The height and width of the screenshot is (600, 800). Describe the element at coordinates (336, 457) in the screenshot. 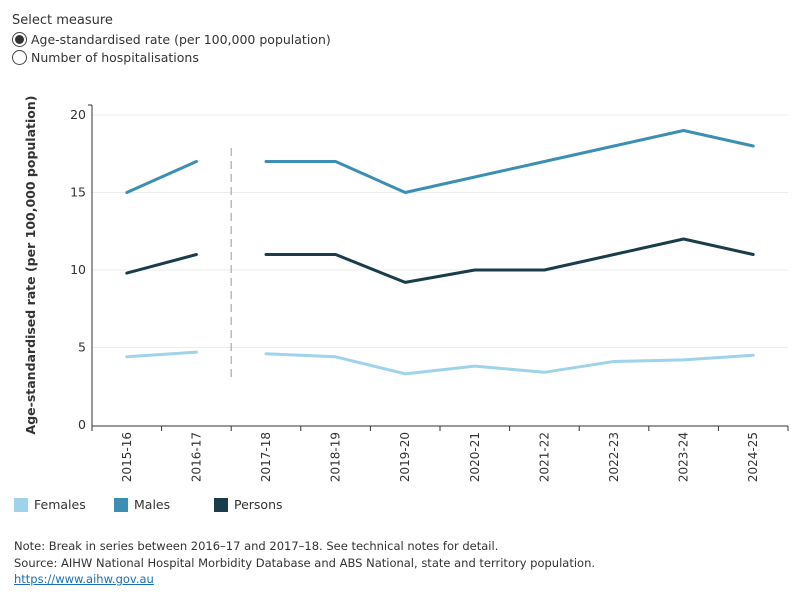

I see `x-tick-label: 2018-19` at that location.